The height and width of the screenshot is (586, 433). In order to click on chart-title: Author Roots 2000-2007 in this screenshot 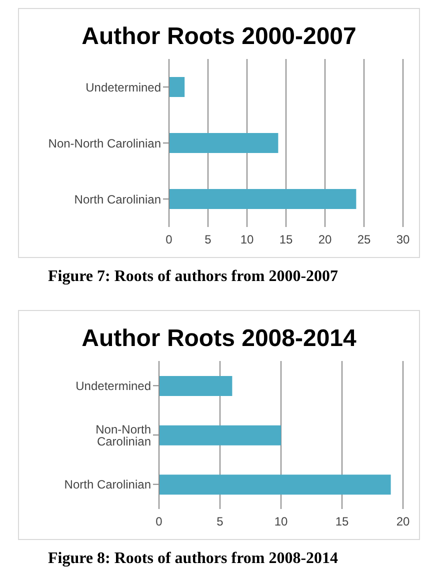, I will do `click(219, 37)`.